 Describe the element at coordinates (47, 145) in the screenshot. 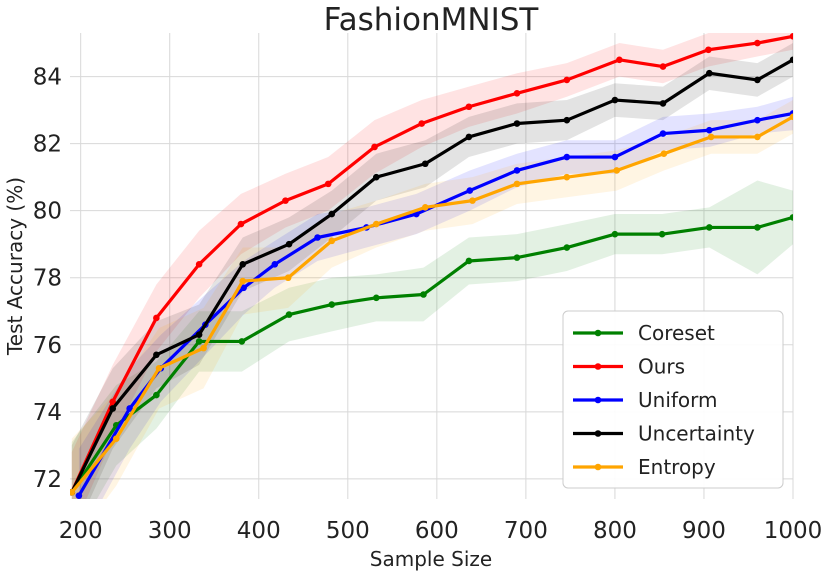

I see `y-tick-label: 82` at that location.